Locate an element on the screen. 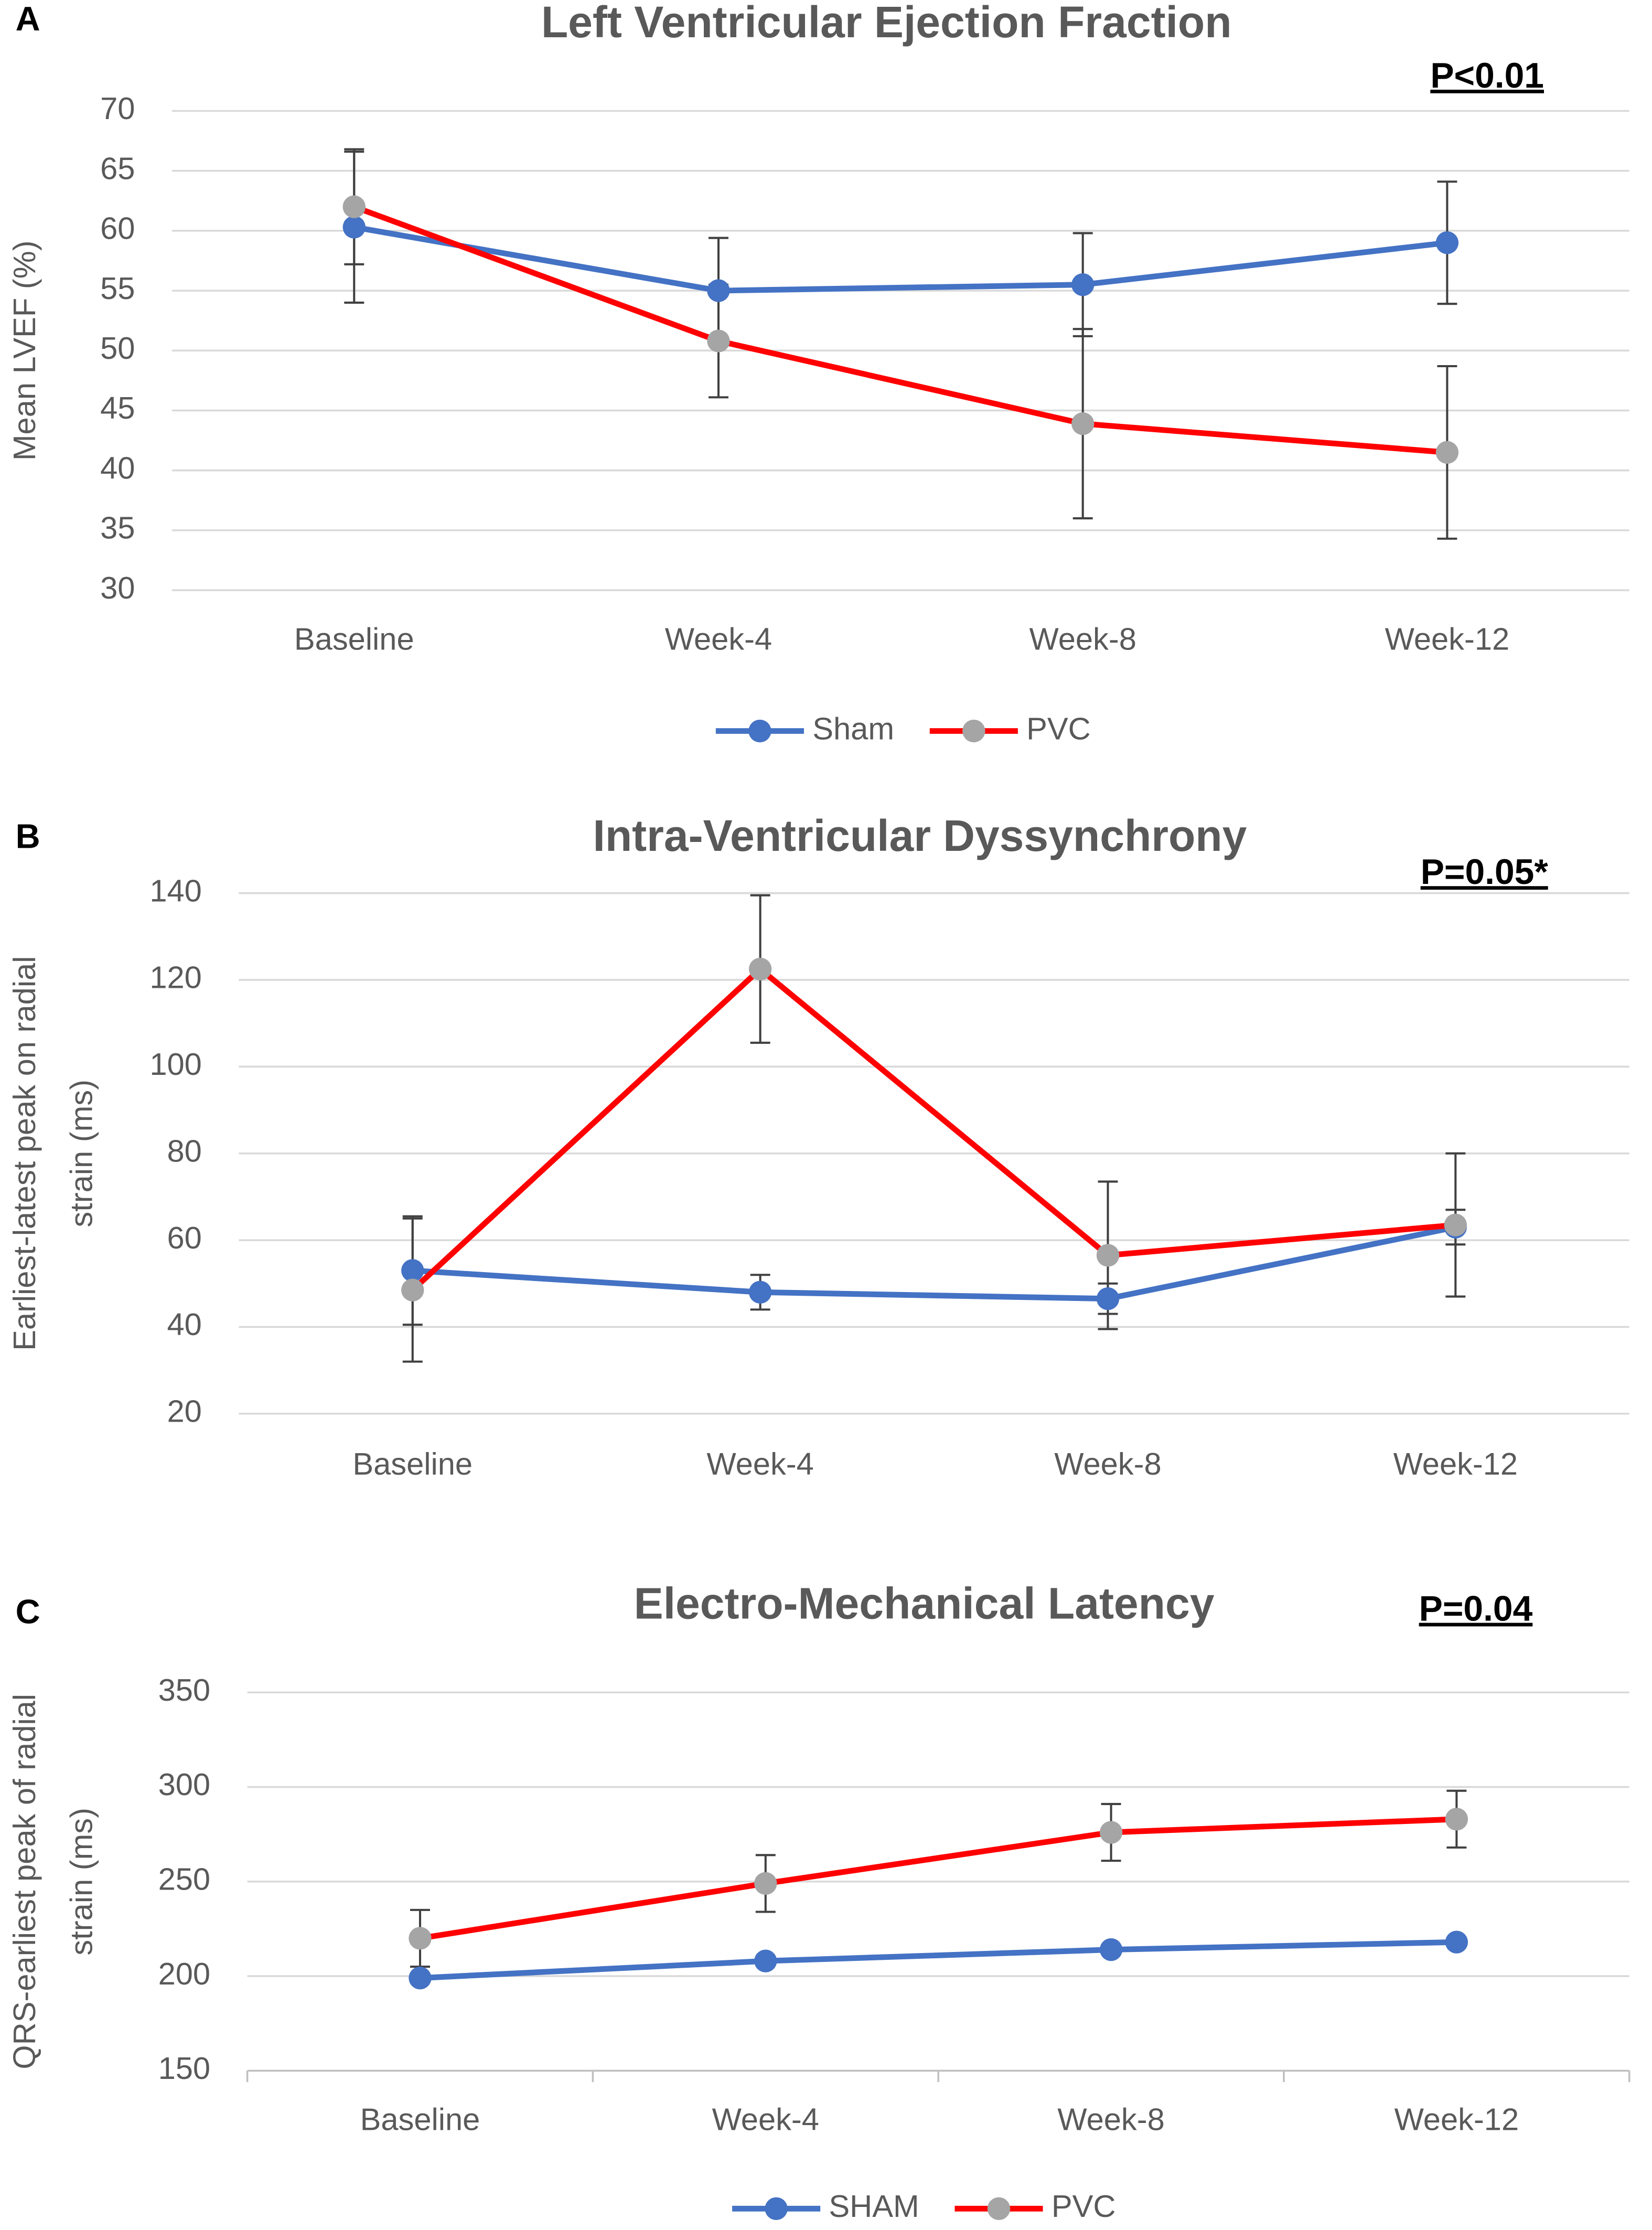 The image size is (1652, 2230). y-axis-label: Mean LVEF (%) is located at coordinates (24, 350).